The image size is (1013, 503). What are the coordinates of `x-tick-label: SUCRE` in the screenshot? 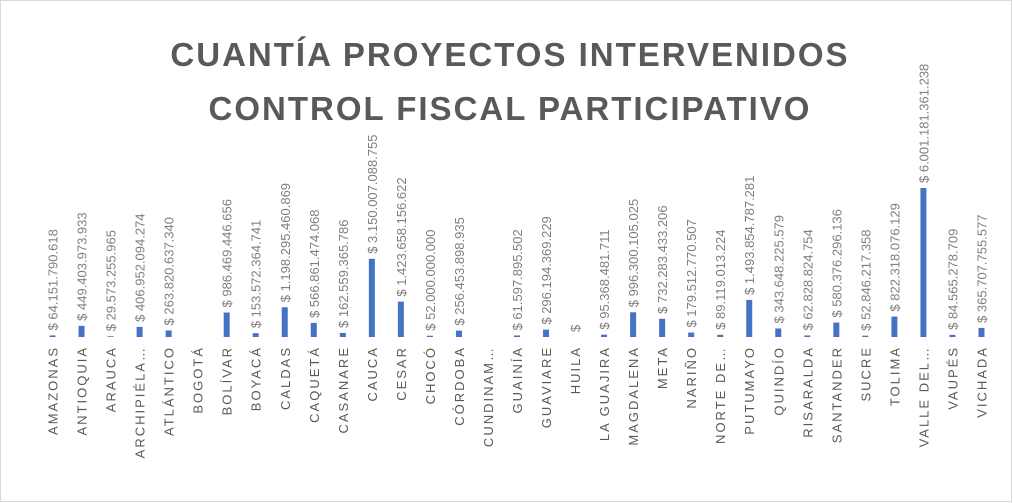 It's located at (865, 374).